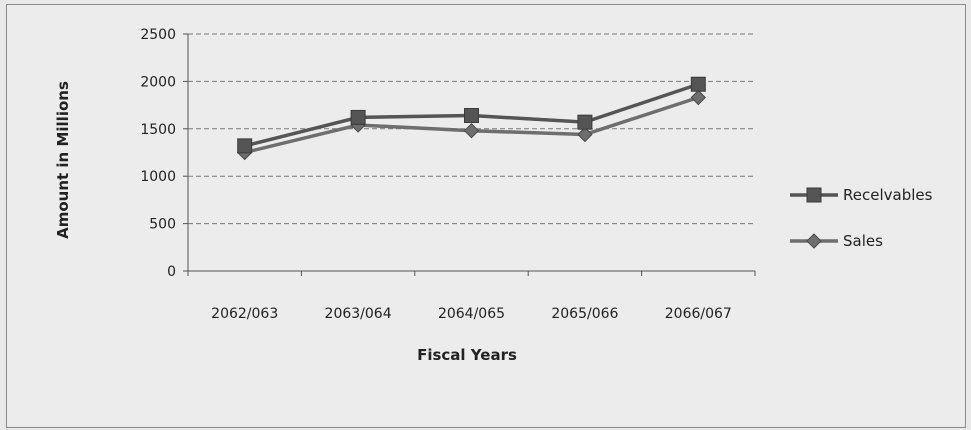 This screenshot has height=430, width=971. What do you see at coordinates (158, 130) in the screenshot?
I see `y-tick-label: 1500` at bounding box center [158, 130].